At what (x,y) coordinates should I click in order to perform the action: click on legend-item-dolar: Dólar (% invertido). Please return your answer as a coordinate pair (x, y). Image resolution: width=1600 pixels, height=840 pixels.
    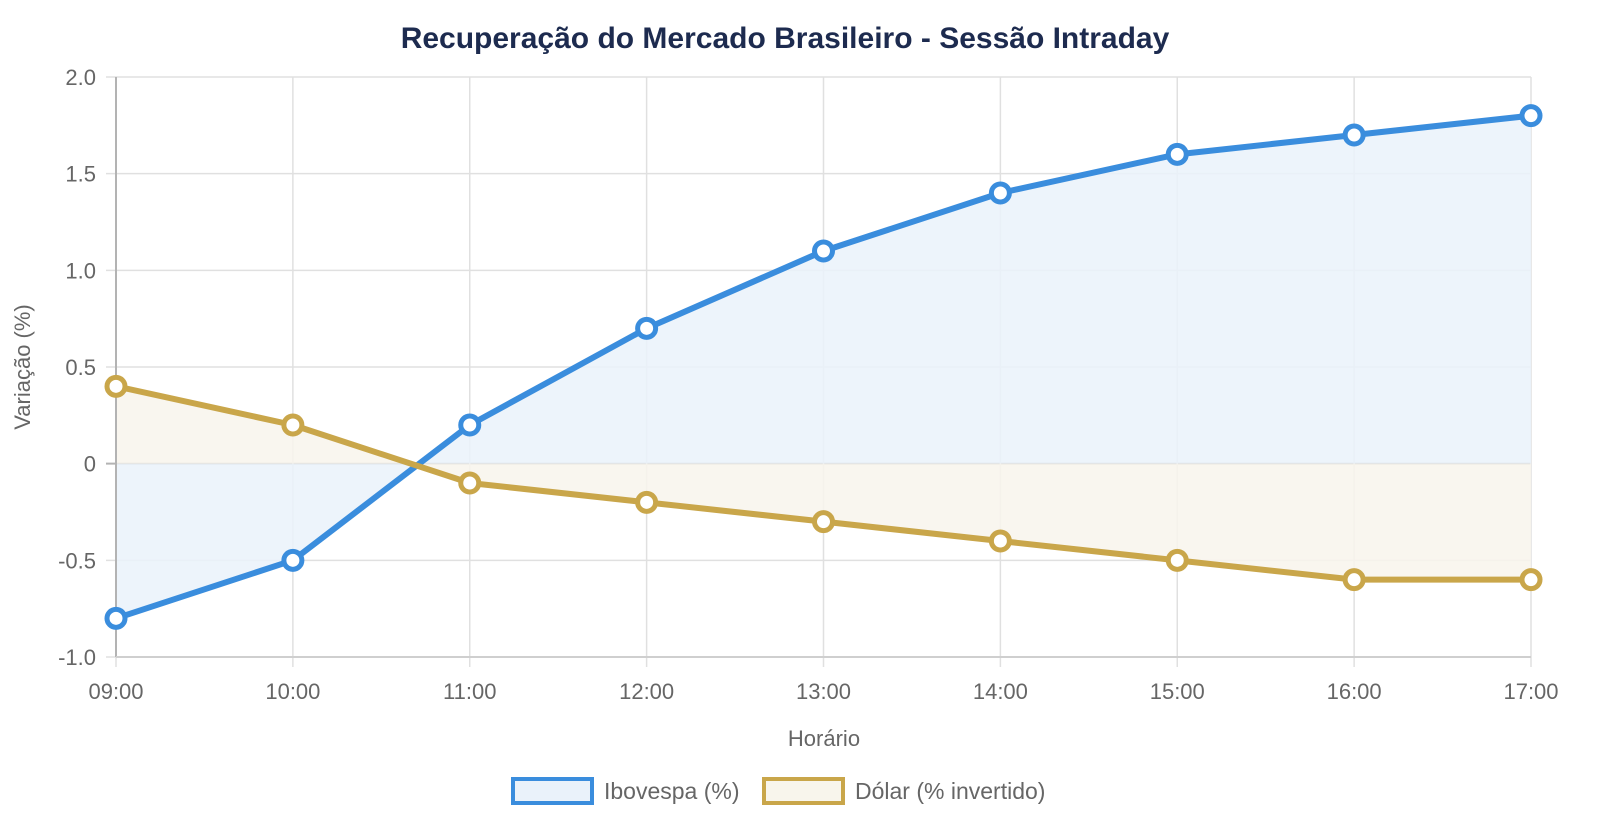
    Looking at the image, I should click on (903, 791).